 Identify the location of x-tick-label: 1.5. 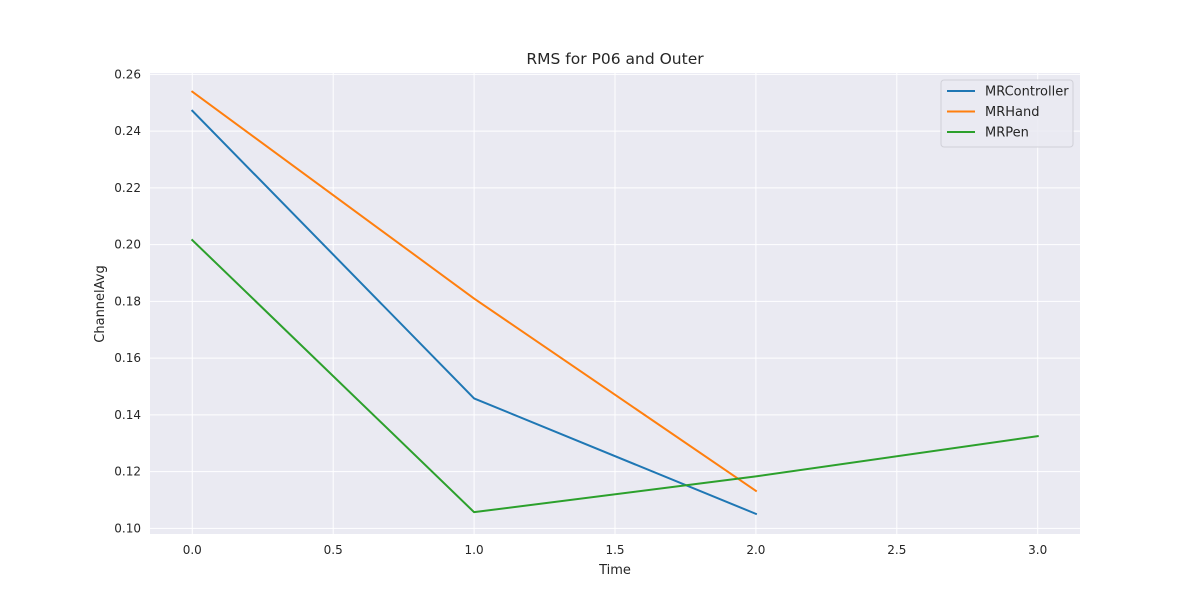
(614, 550).